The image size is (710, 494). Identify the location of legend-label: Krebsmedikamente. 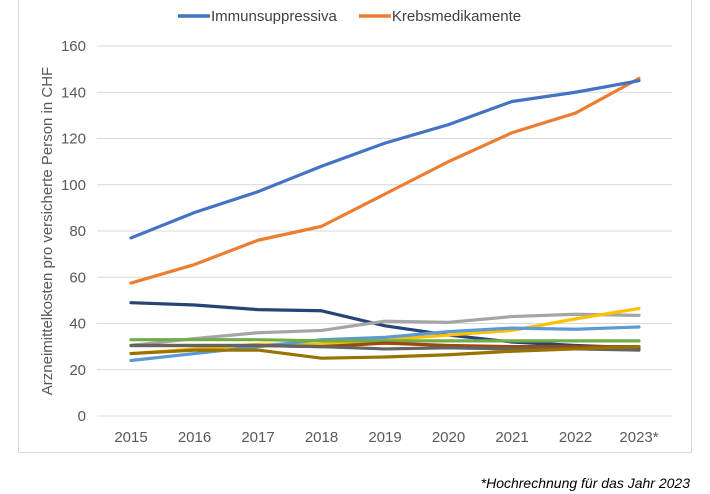
(456, 16).